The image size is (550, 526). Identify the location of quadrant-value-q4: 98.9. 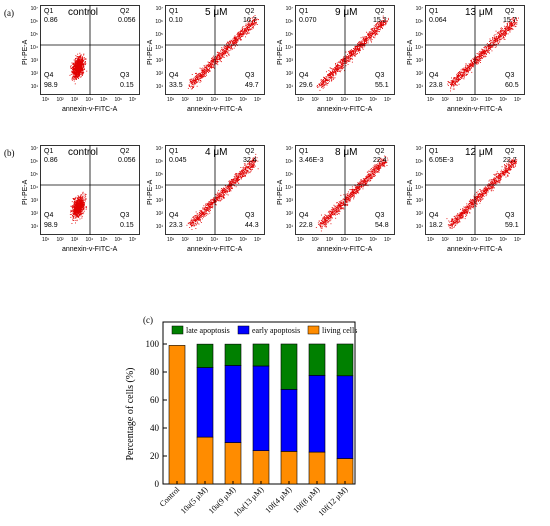
(51, 225).